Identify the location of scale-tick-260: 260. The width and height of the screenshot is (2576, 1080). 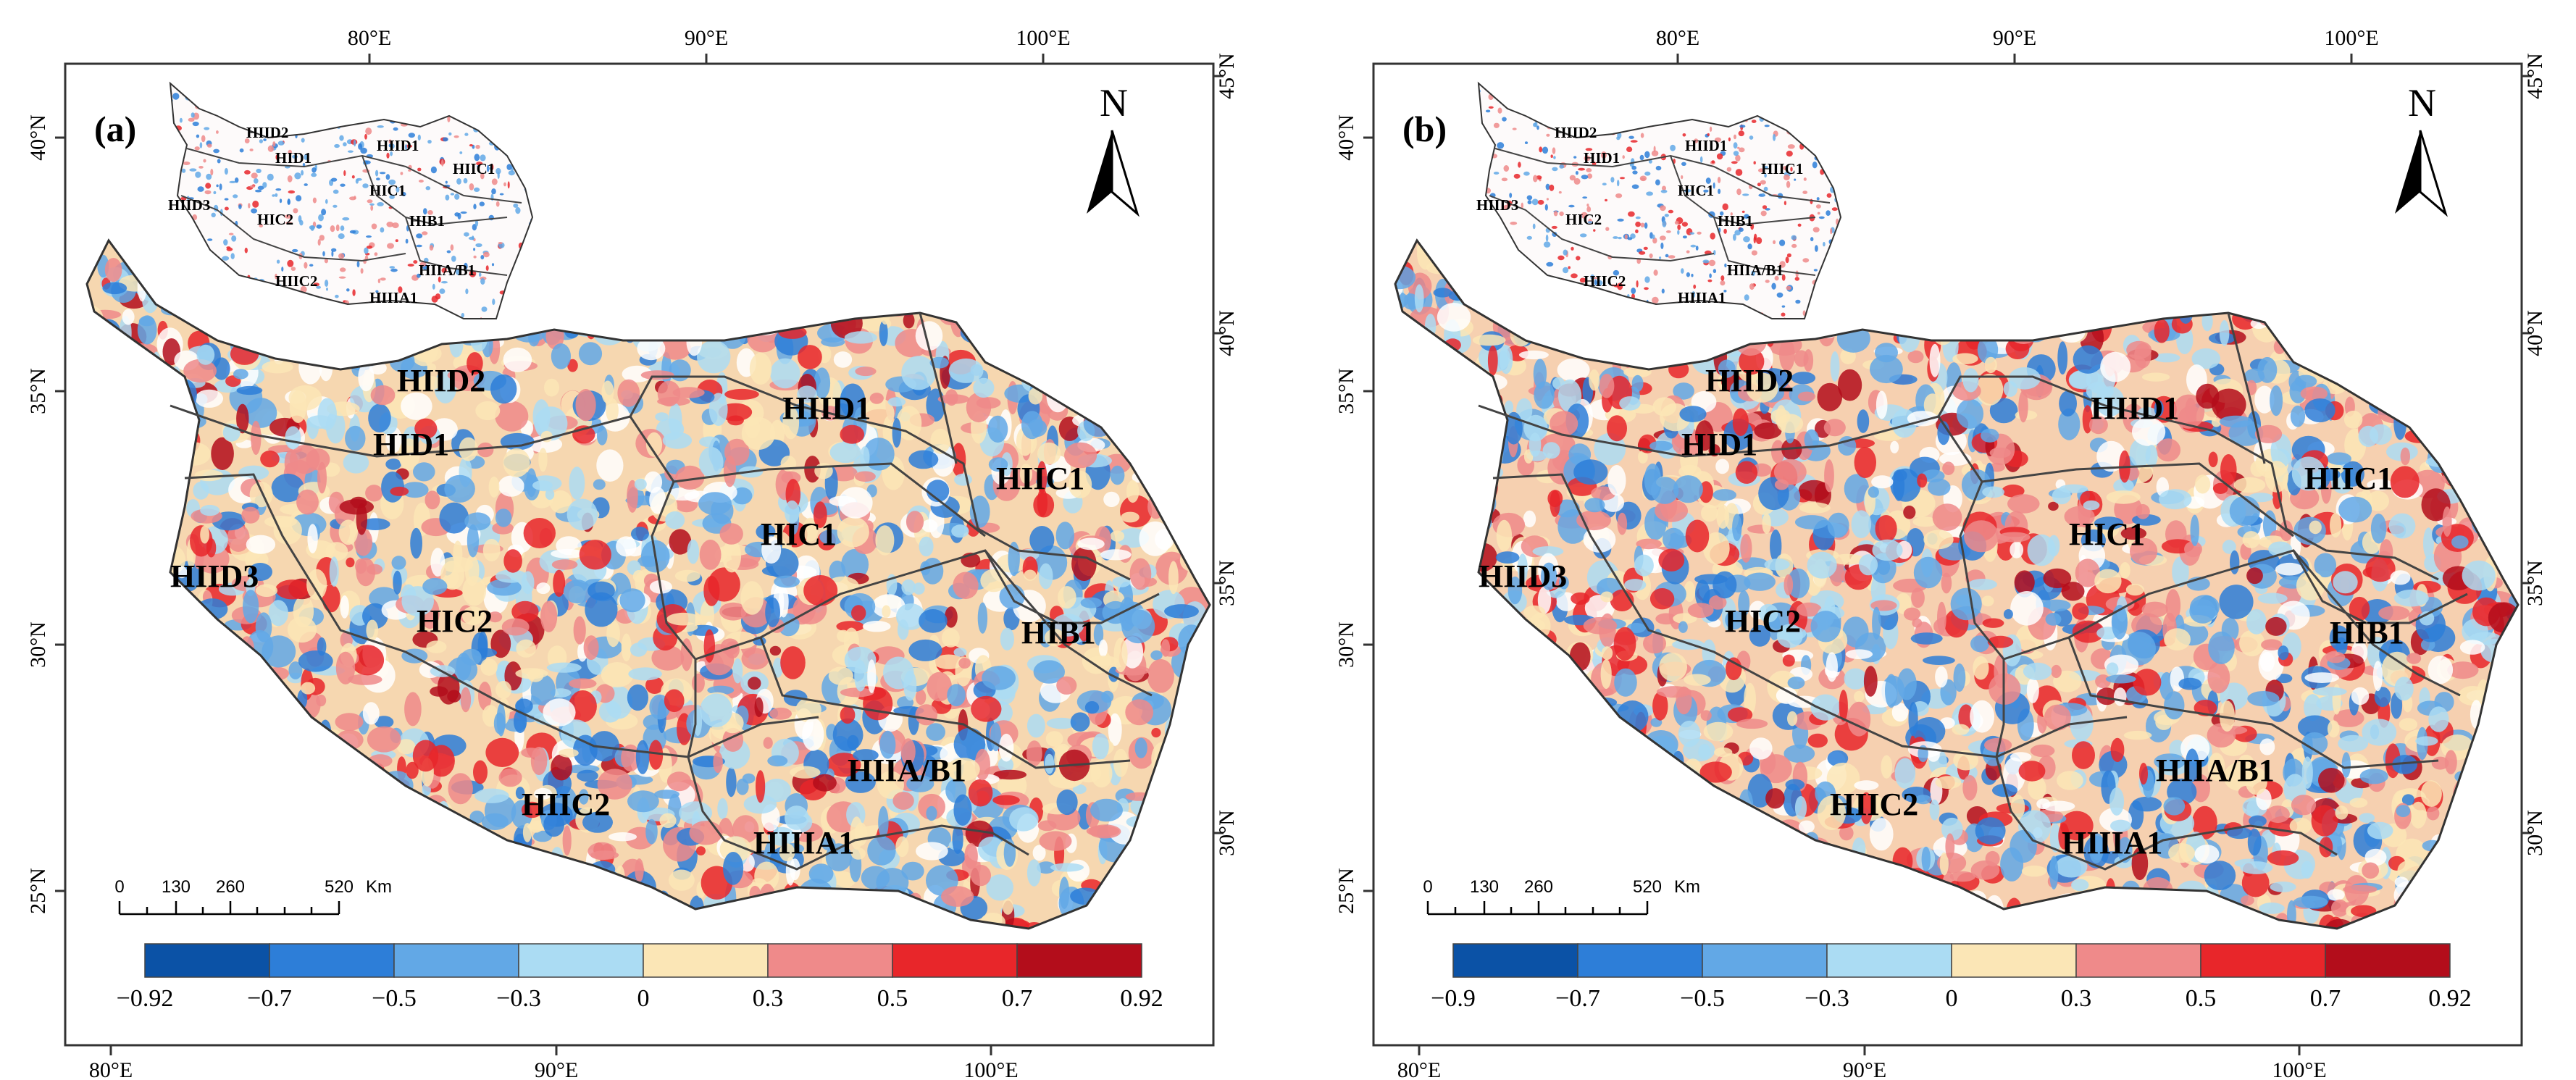
(230, 887).